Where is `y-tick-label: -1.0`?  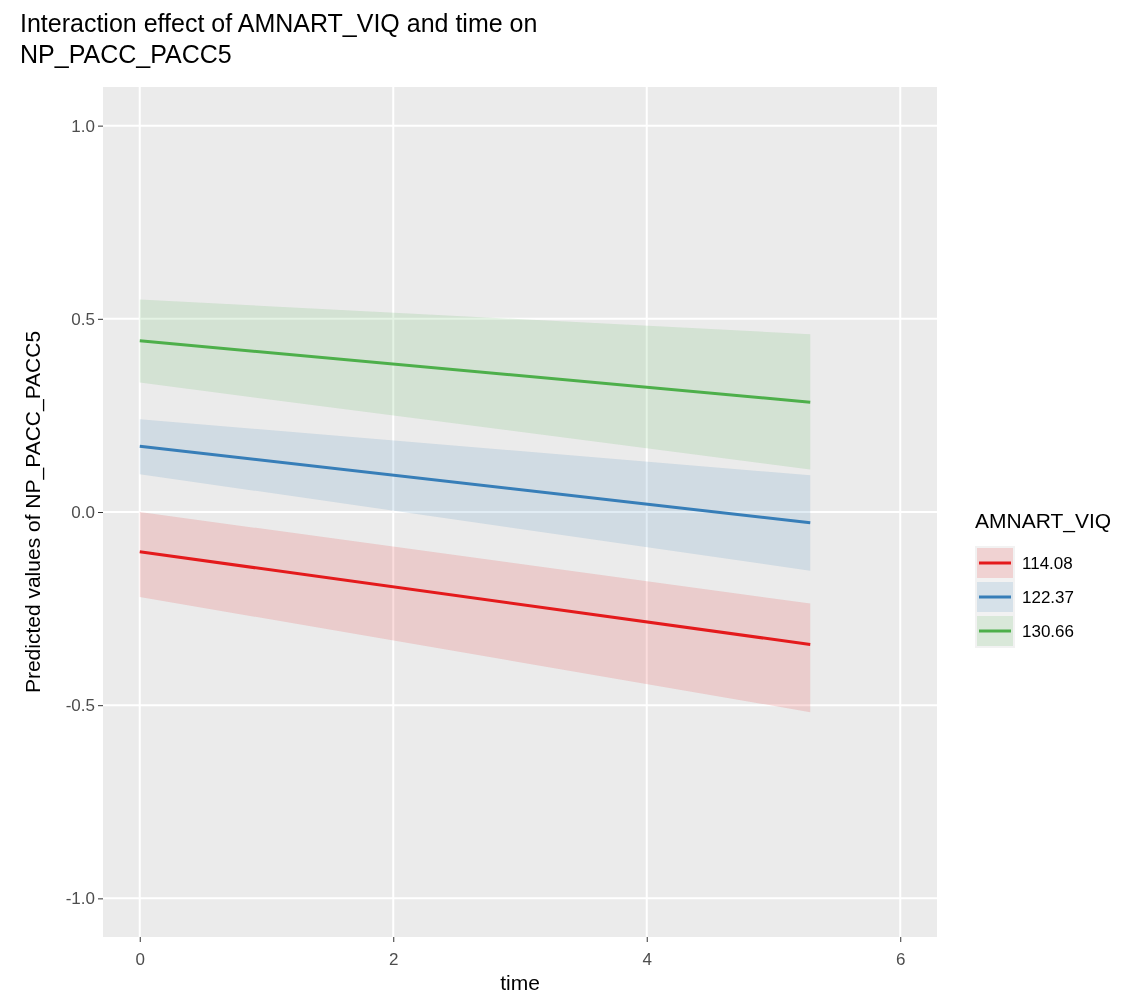
y-tick-label: -1.0 is located at coordinates (80, 899).